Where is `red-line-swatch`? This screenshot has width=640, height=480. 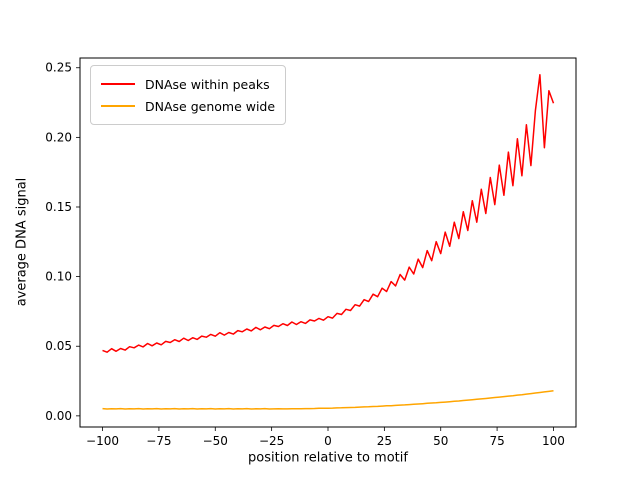
red-line-swatch is located at coordinates (118, 84).